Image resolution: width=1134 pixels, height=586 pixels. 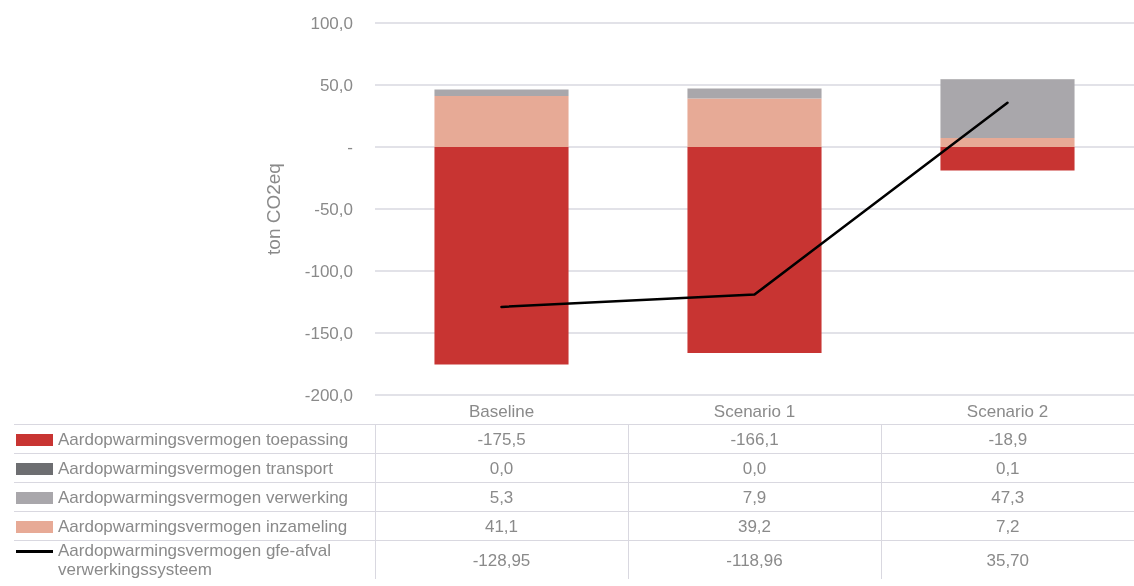 What do you see at coordinates (501, 526) in the screenshot?
I see `data-label: 41,1` at bounding box center [501, 526].